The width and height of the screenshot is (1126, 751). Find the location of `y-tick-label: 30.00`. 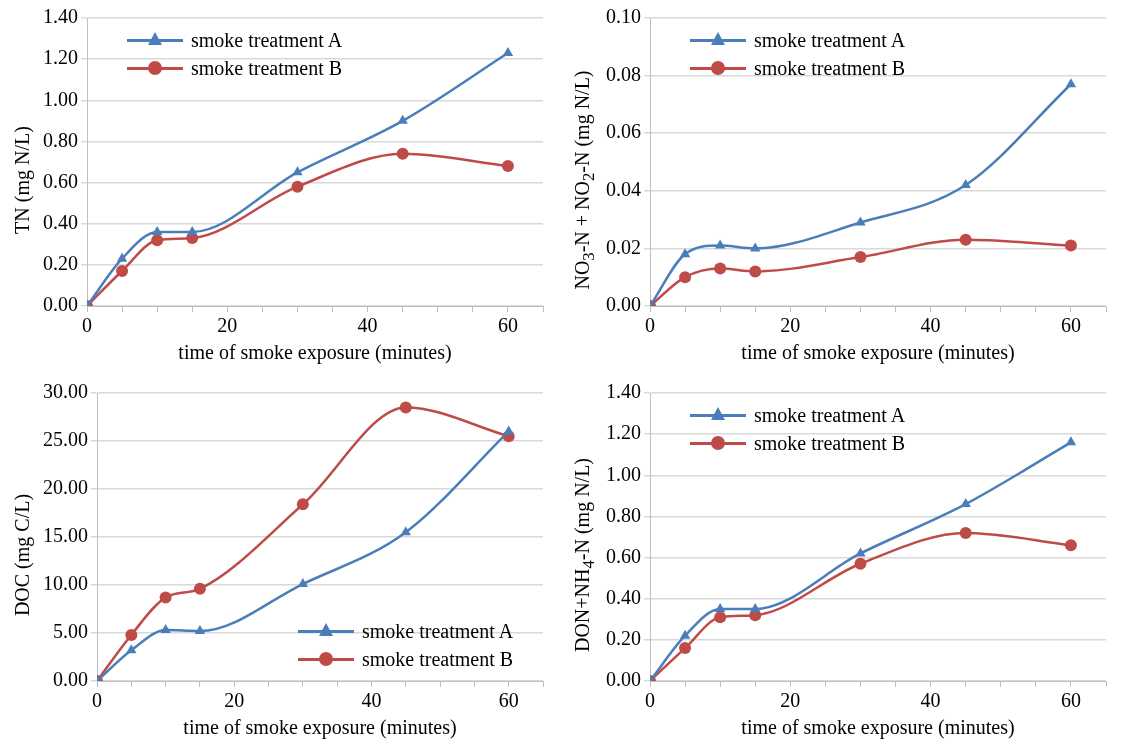

y-tick-label: 30.00 is located at coordinates (65, 391).